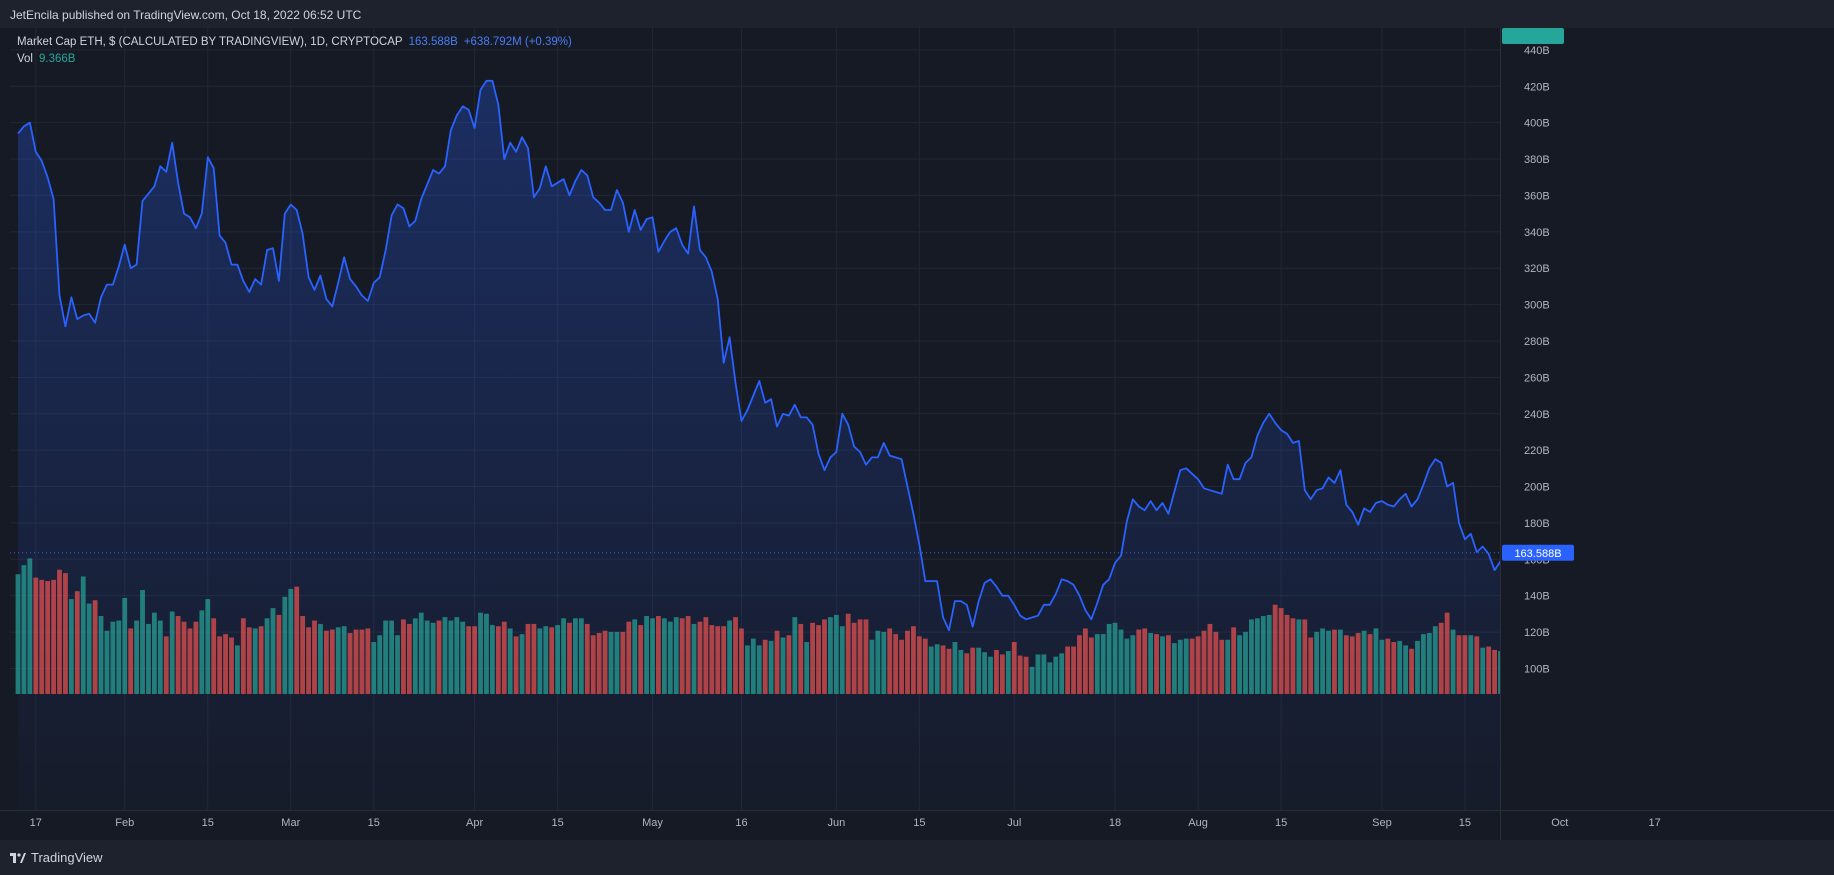 This screenshot has width=1834, height=875. Describe the element at coordinates (1559, 823) in the screenshot. I see `x-tick-label: Oct` at that location.